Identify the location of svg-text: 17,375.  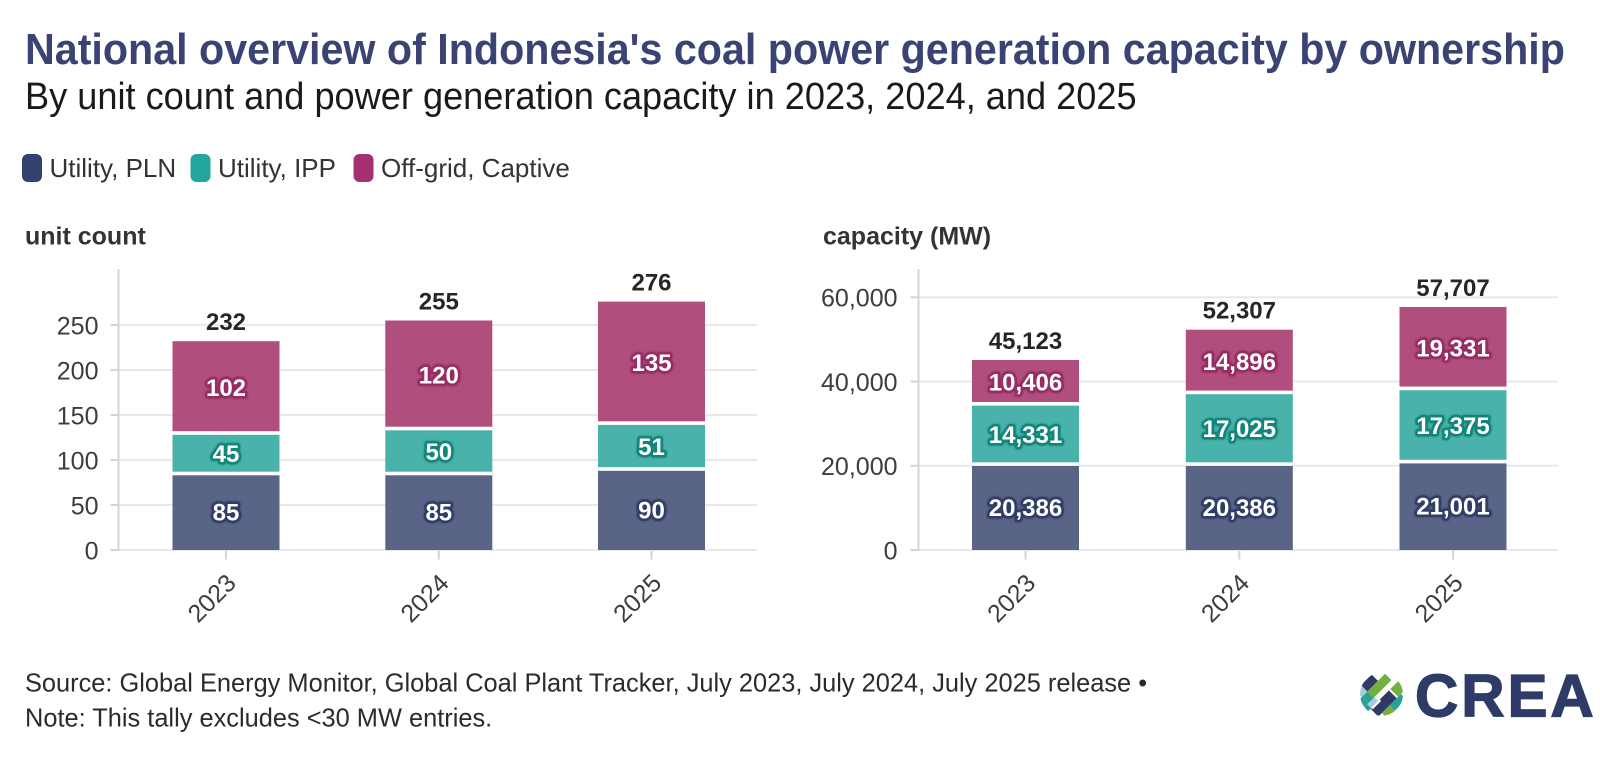
(1452, 426).